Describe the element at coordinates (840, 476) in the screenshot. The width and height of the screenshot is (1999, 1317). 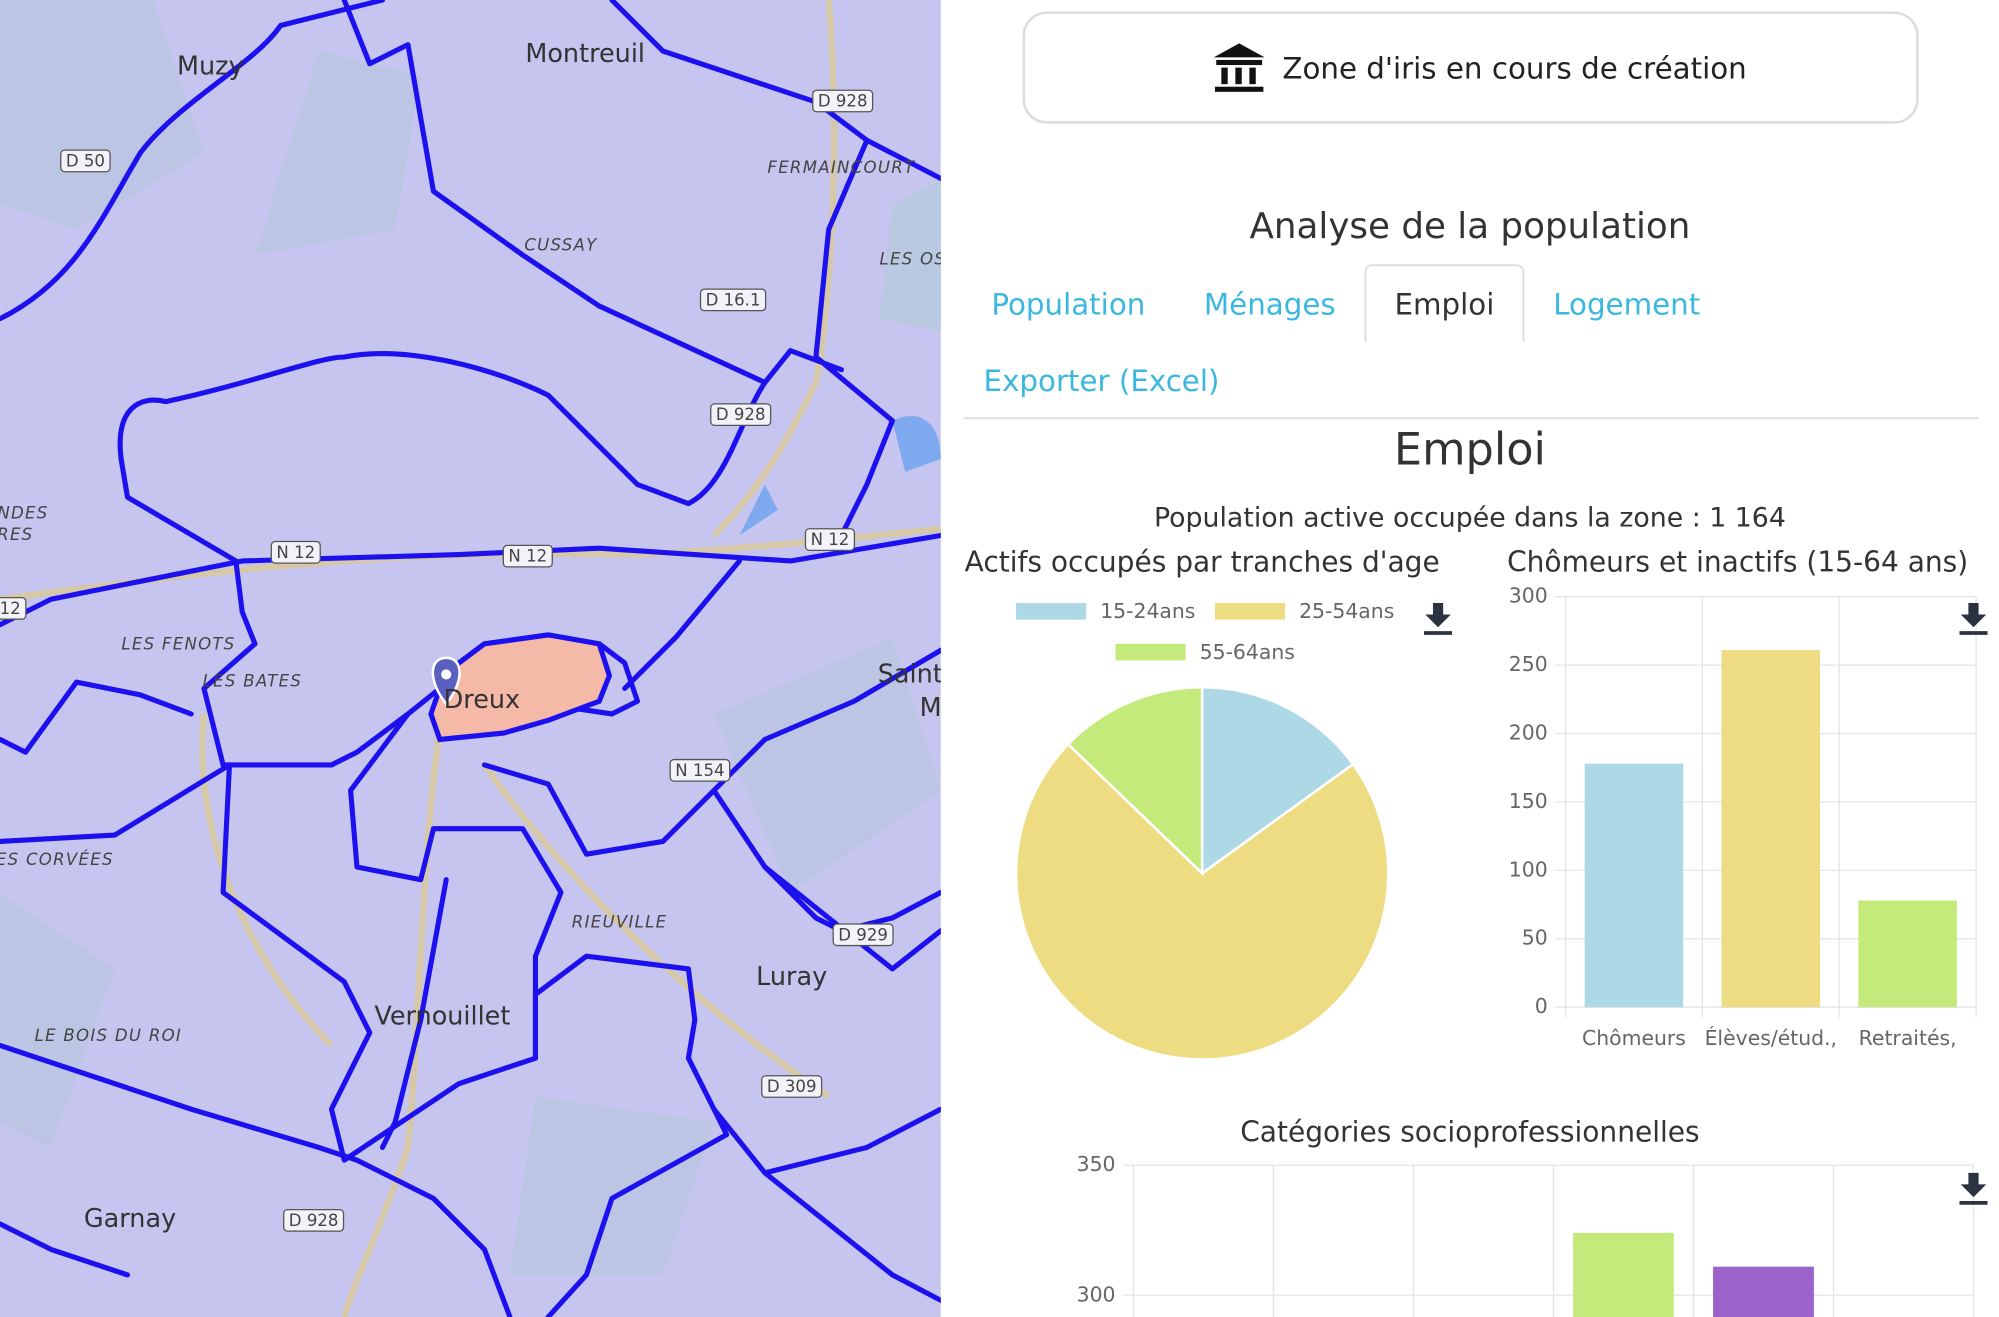
I see `water` at that location.